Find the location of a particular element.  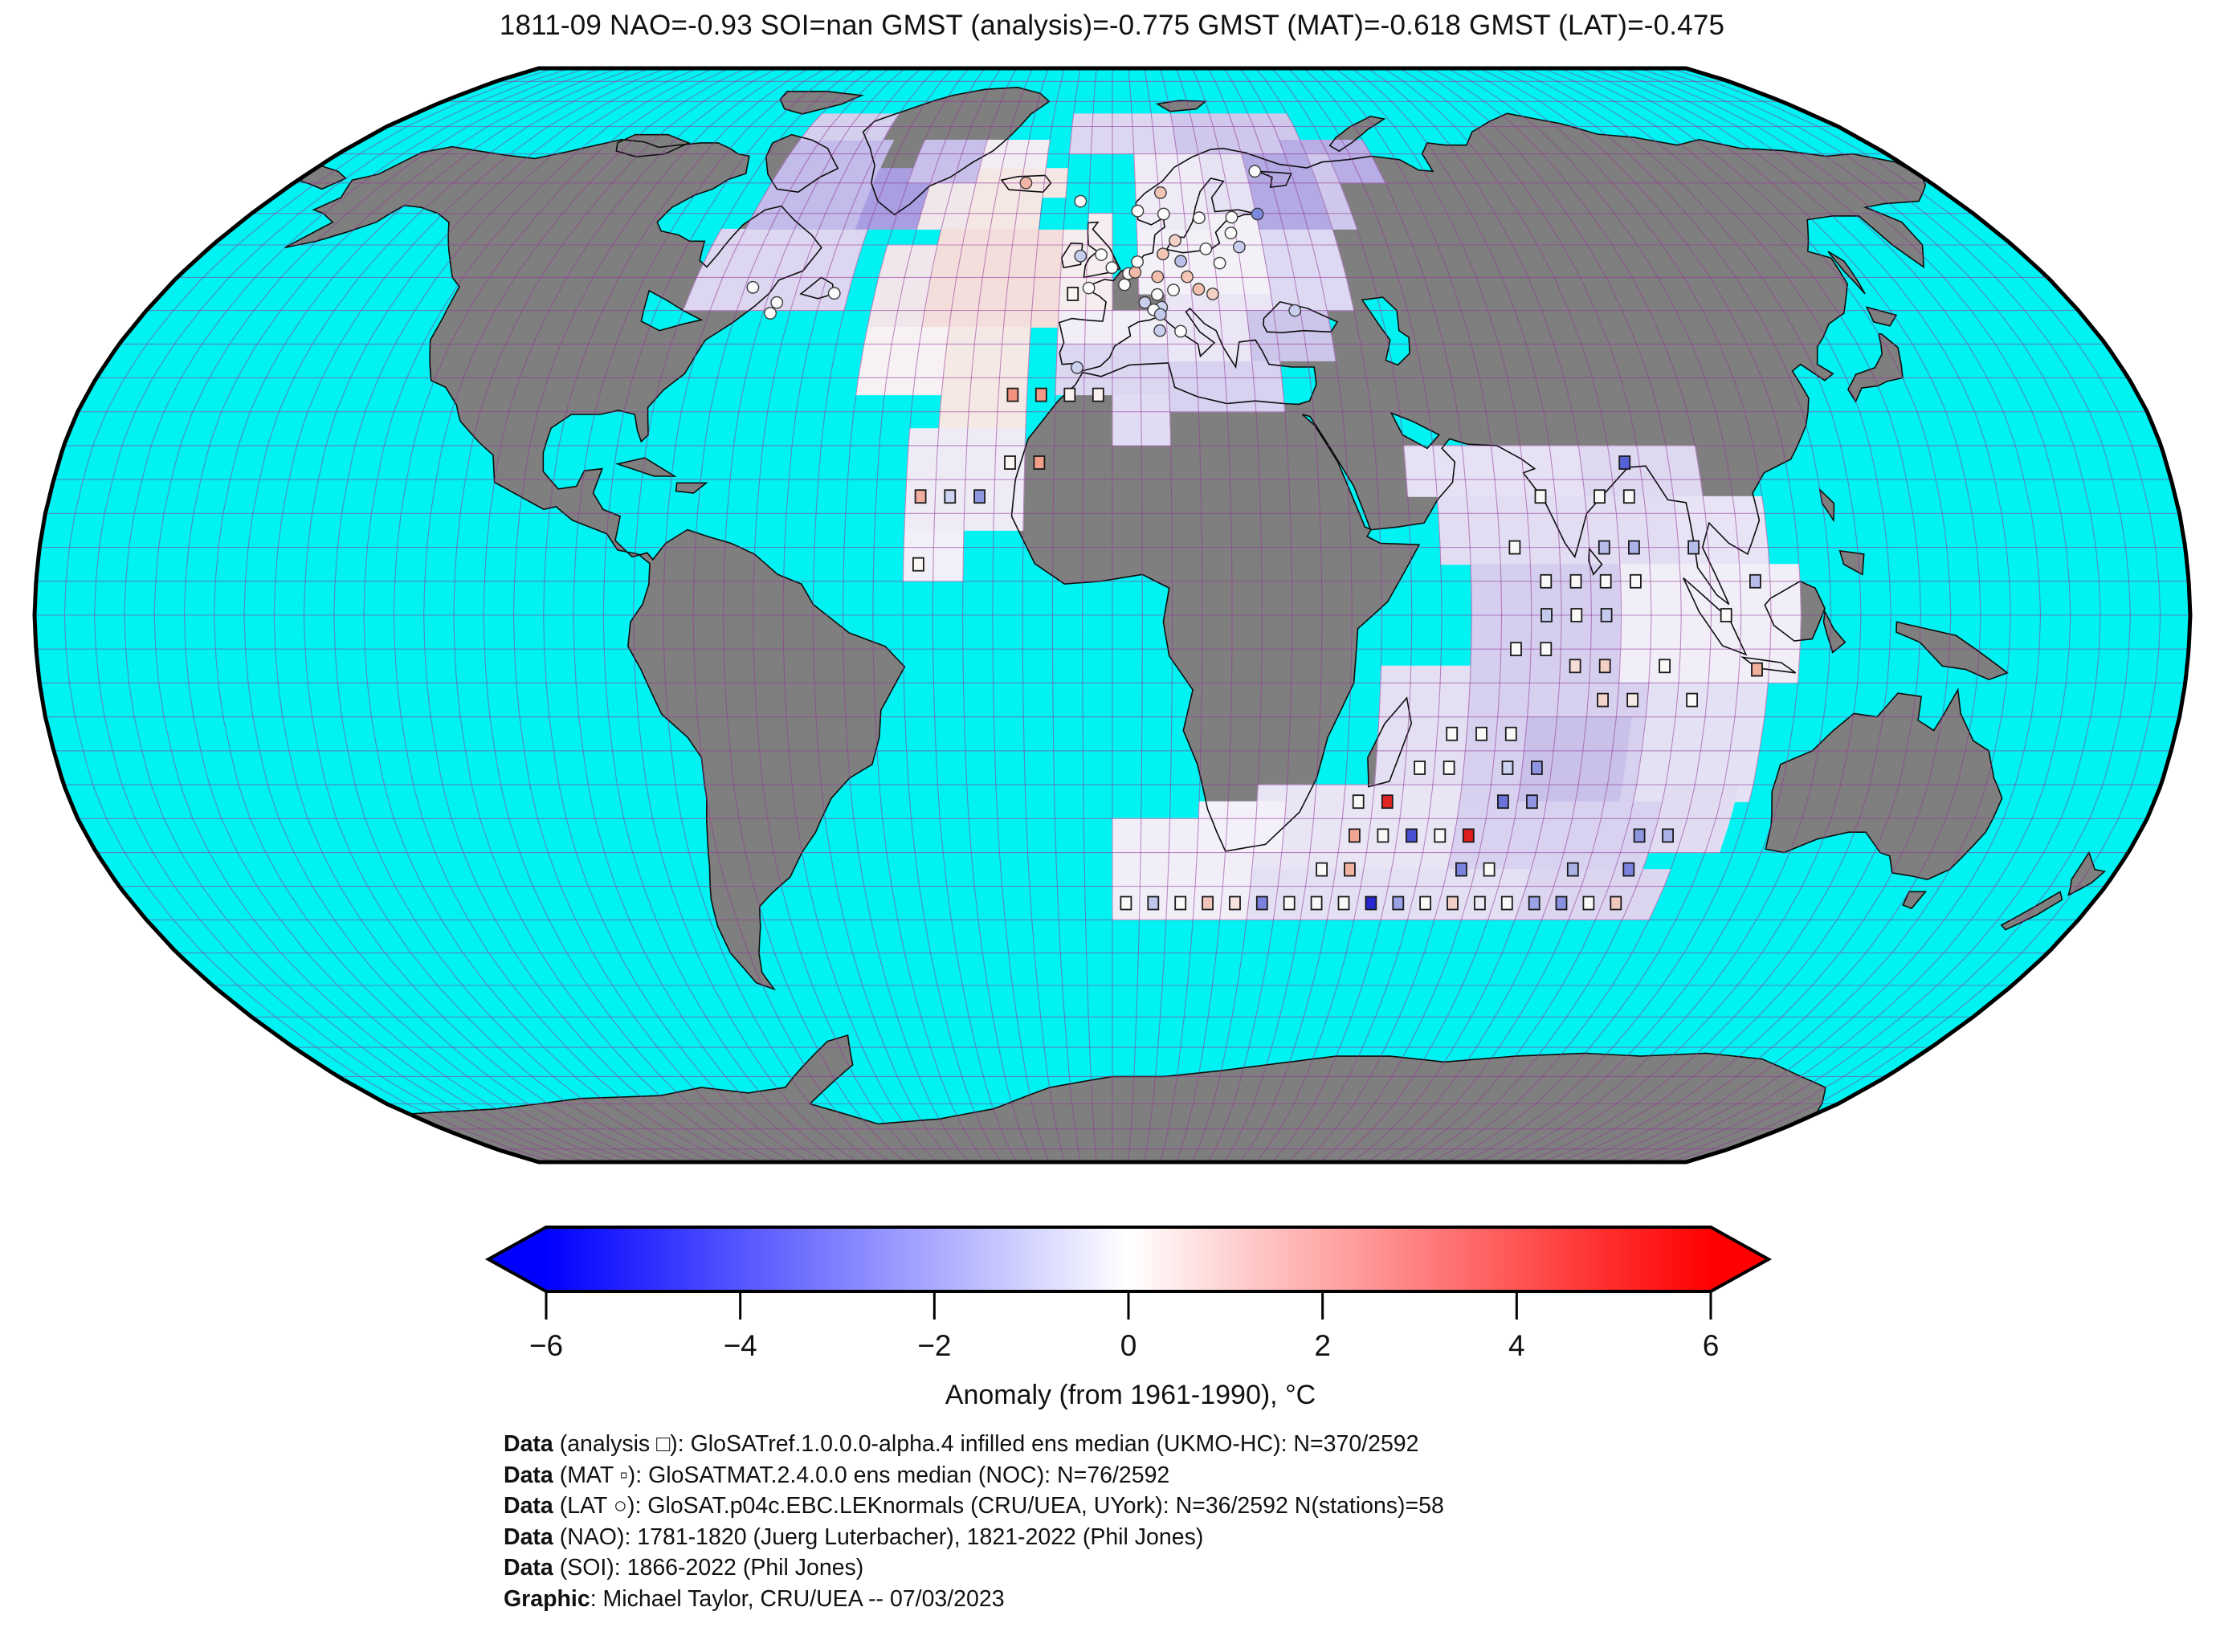

colorbar-gradient is located at coordinates (1128, 1259).